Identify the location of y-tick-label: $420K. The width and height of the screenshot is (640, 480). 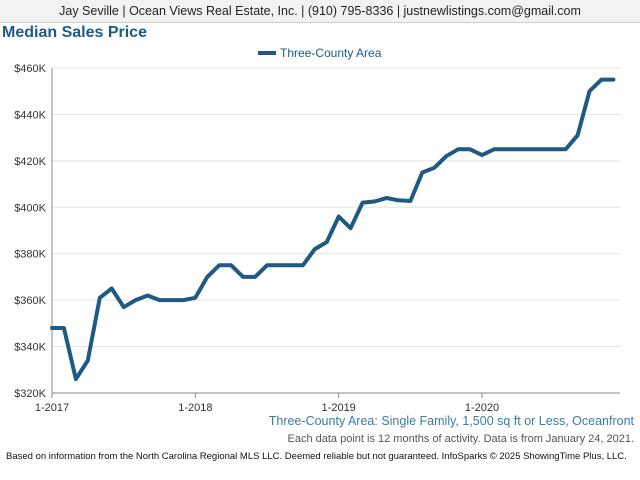
(30, 162).